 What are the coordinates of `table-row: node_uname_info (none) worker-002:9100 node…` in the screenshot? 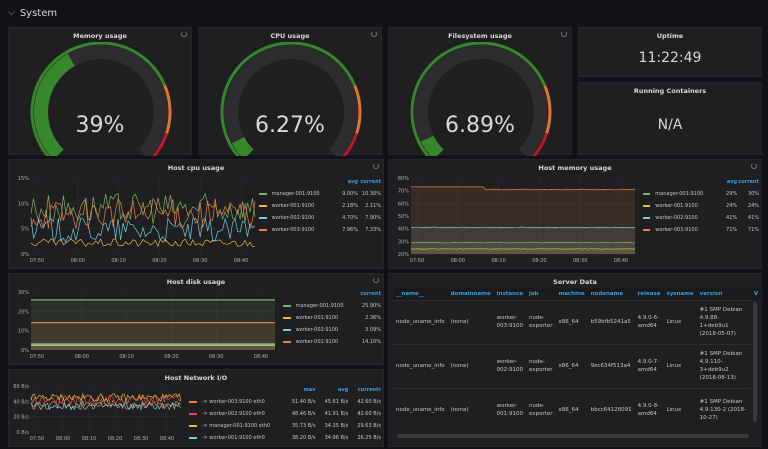 It's located at (577, 365).